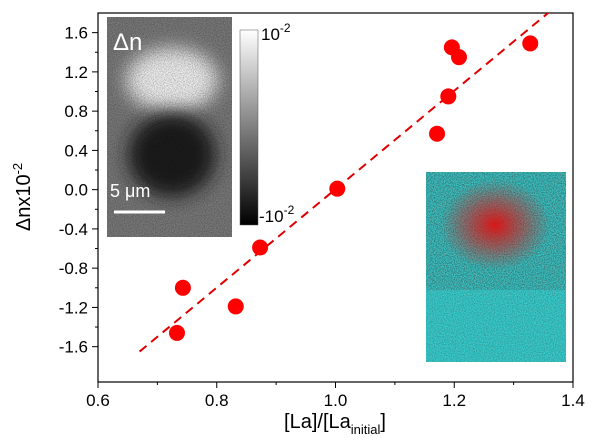  I want to click on x-tick-label: 0.8, so click(217, 400).